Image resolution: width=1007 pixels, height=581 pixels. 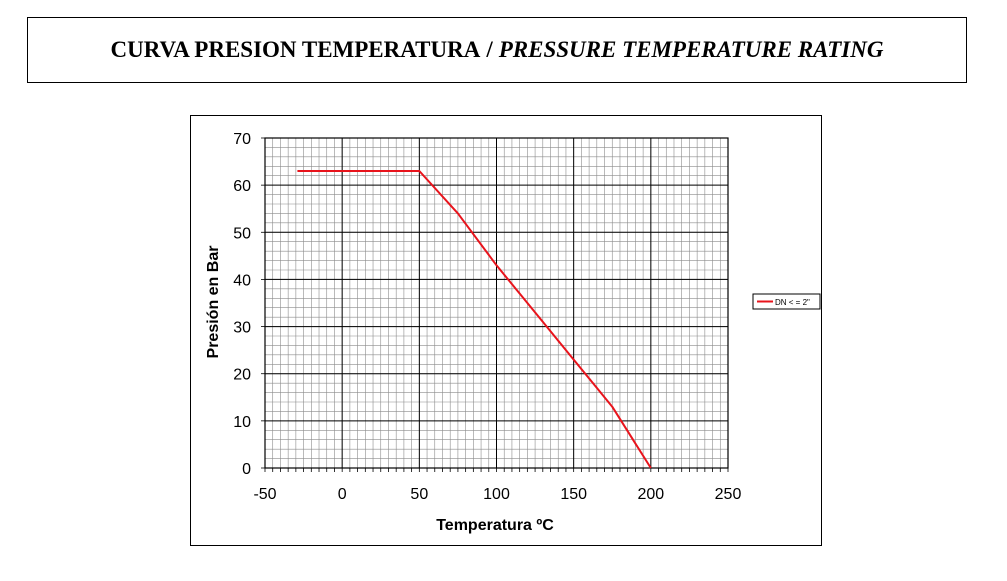 I want to click on x-tick-label: 0, so click(x=342, y=494).